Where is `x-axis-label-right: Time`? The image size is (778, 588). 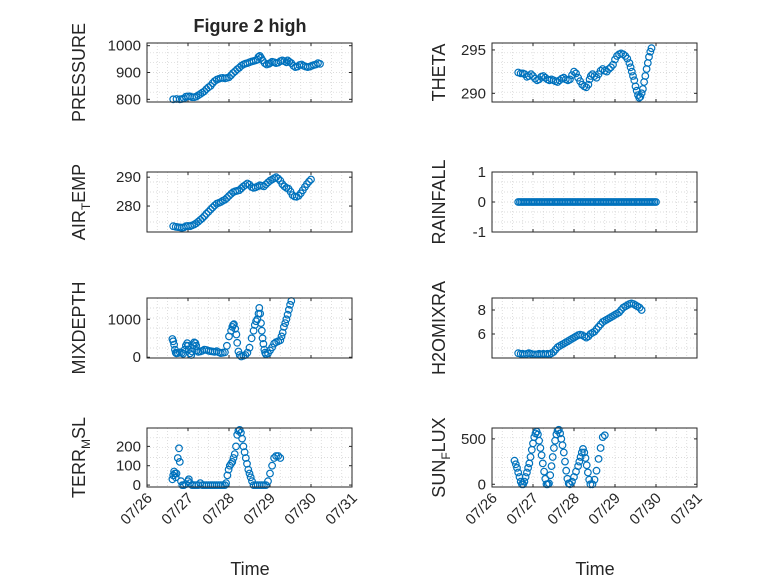
x-axis-label-right: Time is located at coordinates (594, 569).